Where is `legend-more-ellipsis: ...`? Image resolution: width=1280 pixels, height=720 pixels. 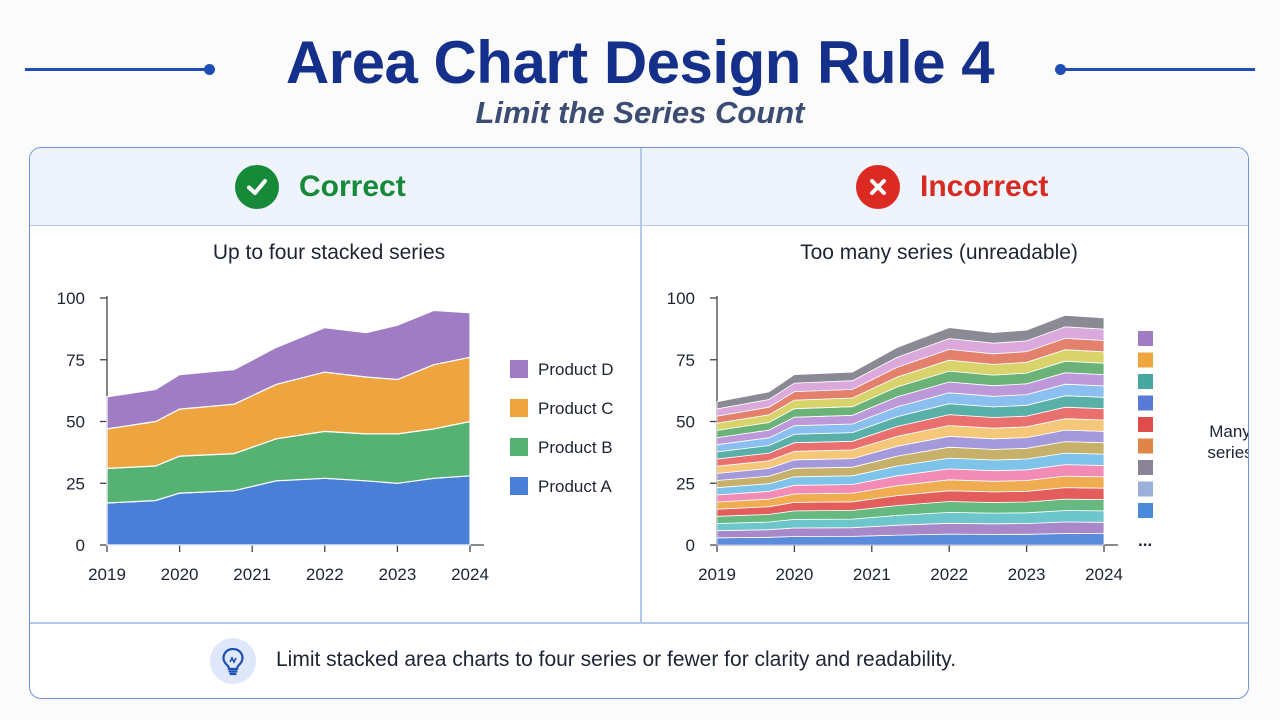
legend-more-ellipsis: ... is located at coordinates (1145, 540).